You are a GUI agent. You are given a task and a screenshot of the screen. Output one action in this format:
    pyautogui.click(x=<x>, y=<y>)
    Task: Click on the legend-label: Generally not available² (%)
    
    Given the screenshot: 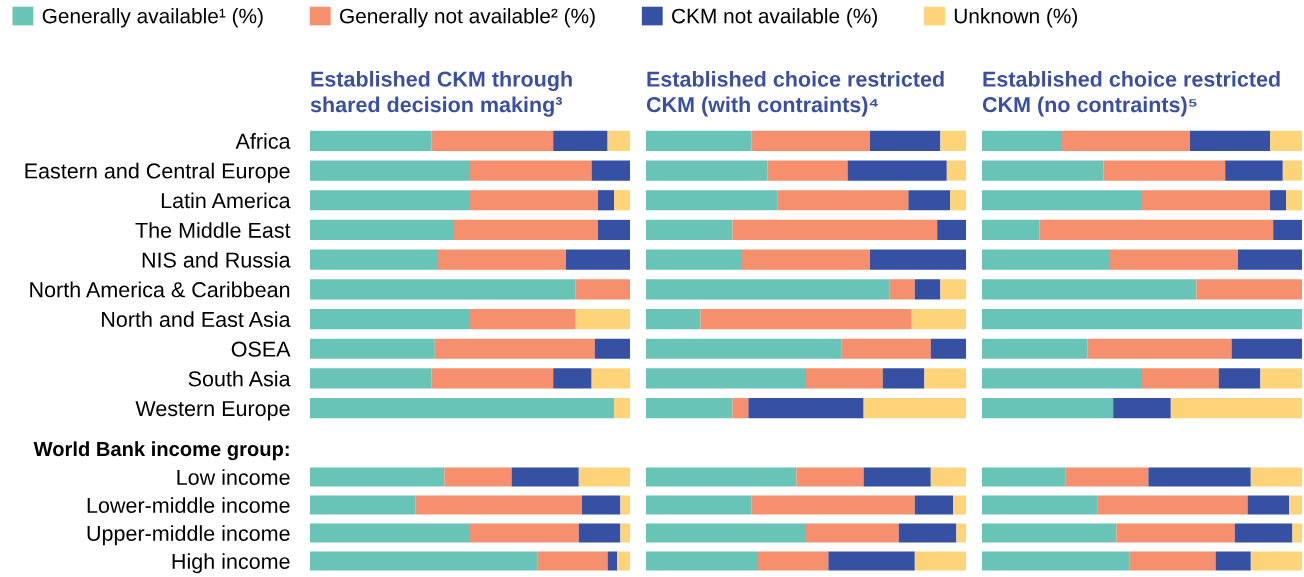 What is the action you would take?
    pyautogui.click(x=467, y=18)
    